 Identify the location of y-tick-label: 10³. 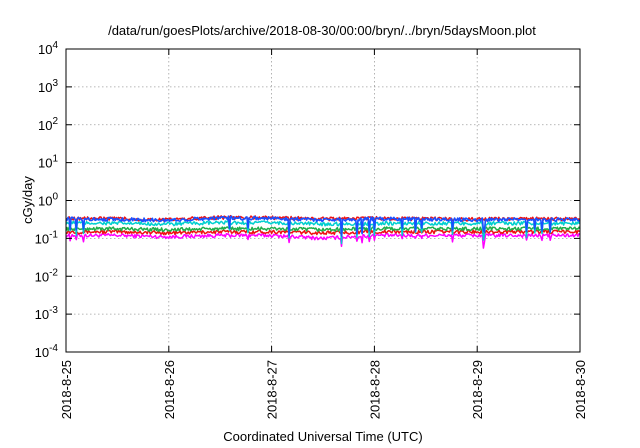
(48, 86).